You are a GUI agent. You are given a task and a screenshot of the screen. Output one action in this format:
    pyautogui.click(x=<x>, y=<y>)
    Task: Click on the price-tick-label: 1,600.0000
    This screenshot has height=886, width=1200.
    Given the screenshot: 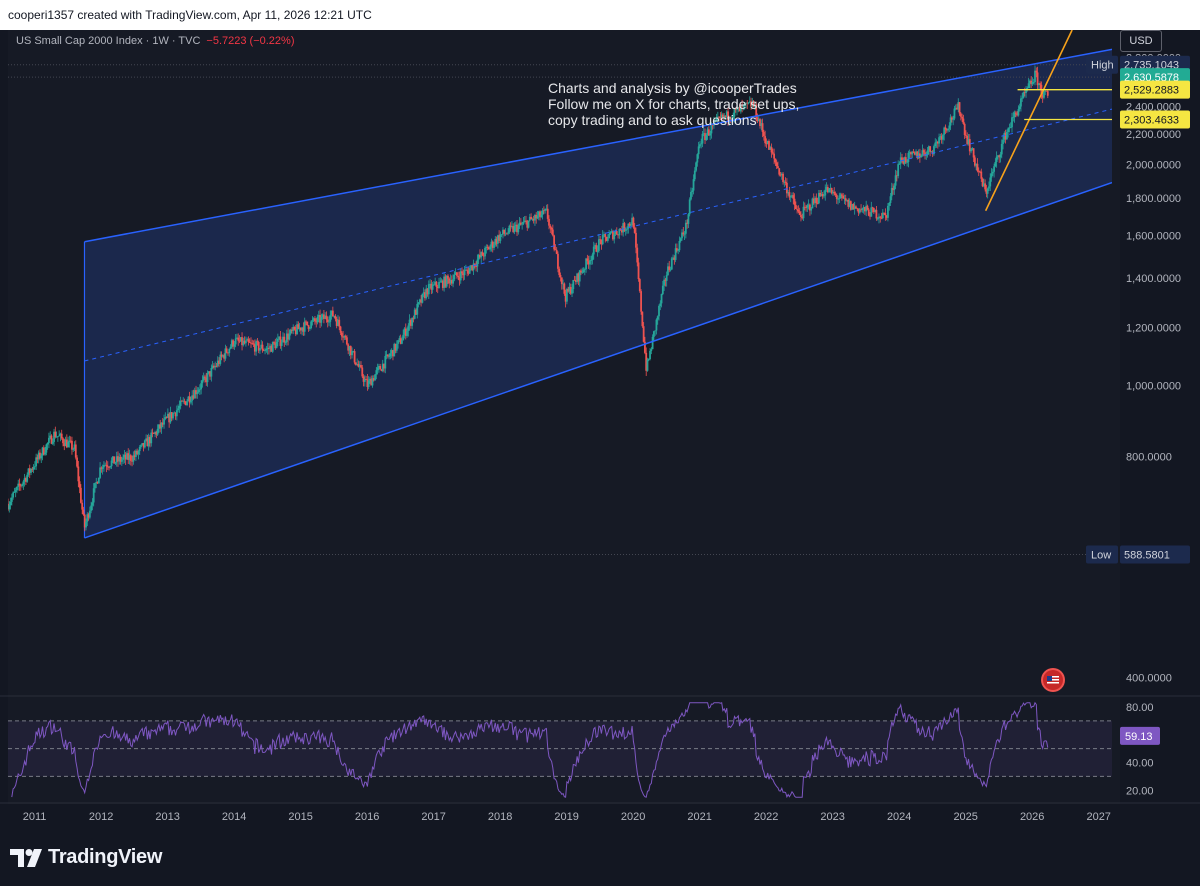 What is the action you would take?
    pyautogui.click(x=1153, y=237)
    